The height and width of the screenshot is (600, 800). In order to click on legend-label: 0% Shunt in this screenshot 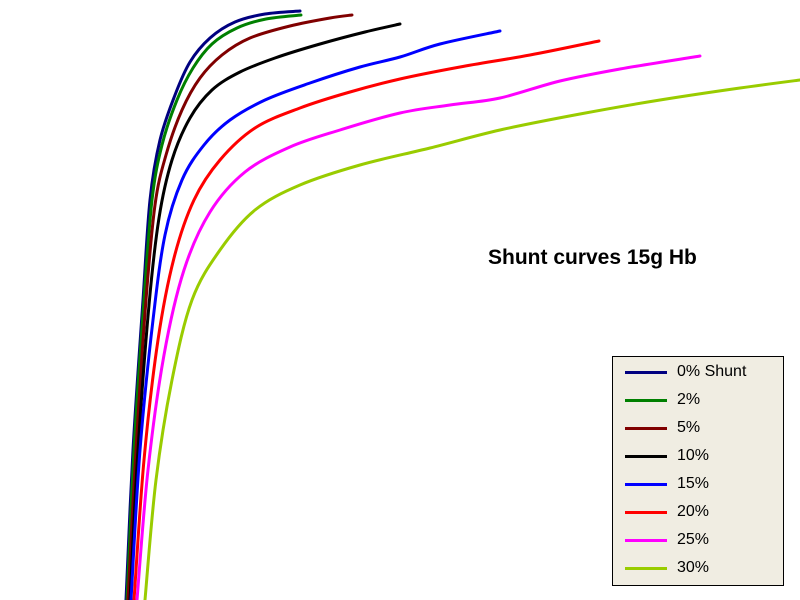, I will do `click(712, 371)`.